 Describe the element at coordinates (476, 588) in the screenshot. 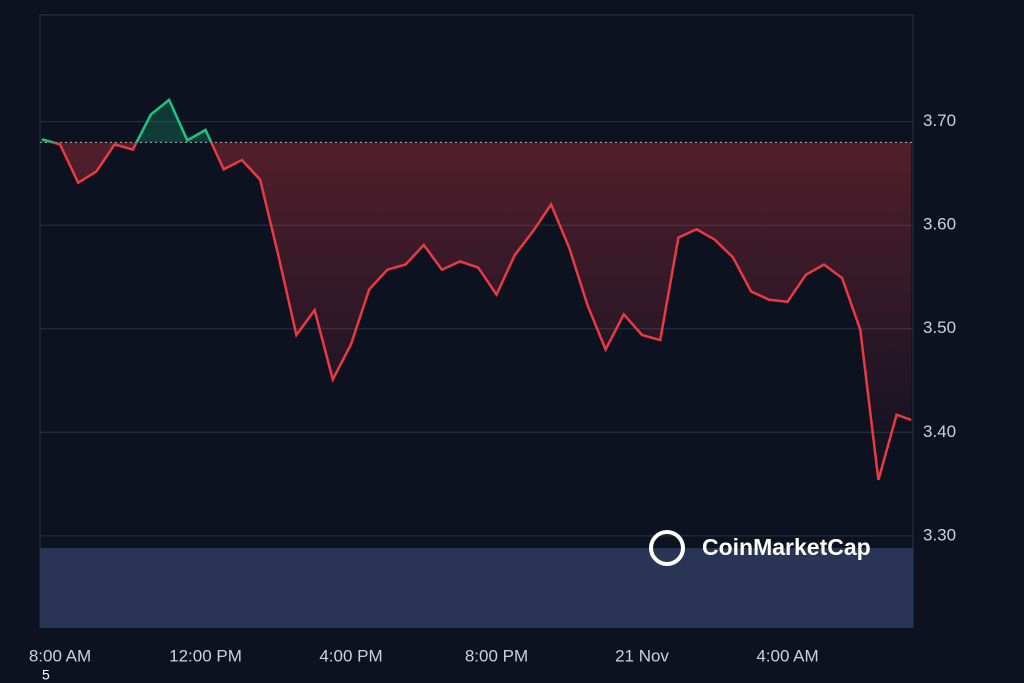

I see `volume-area` at that location.